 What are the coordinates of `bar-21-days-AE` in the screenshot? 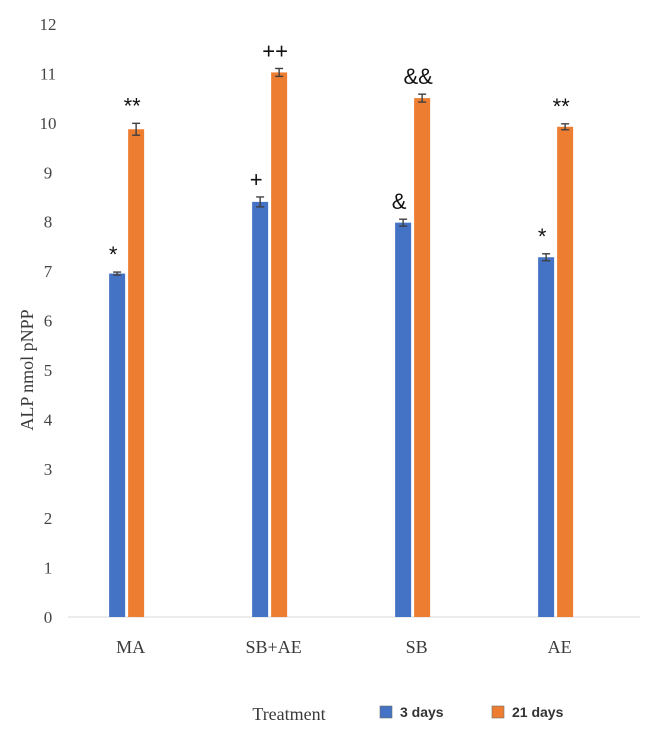 It's located at (565, 371).